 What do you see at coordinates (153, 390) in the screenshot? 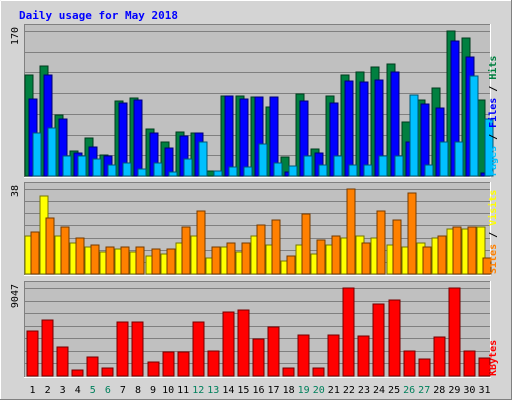
I see `xtick-day-9: 9` at bounding box center [153, 390].